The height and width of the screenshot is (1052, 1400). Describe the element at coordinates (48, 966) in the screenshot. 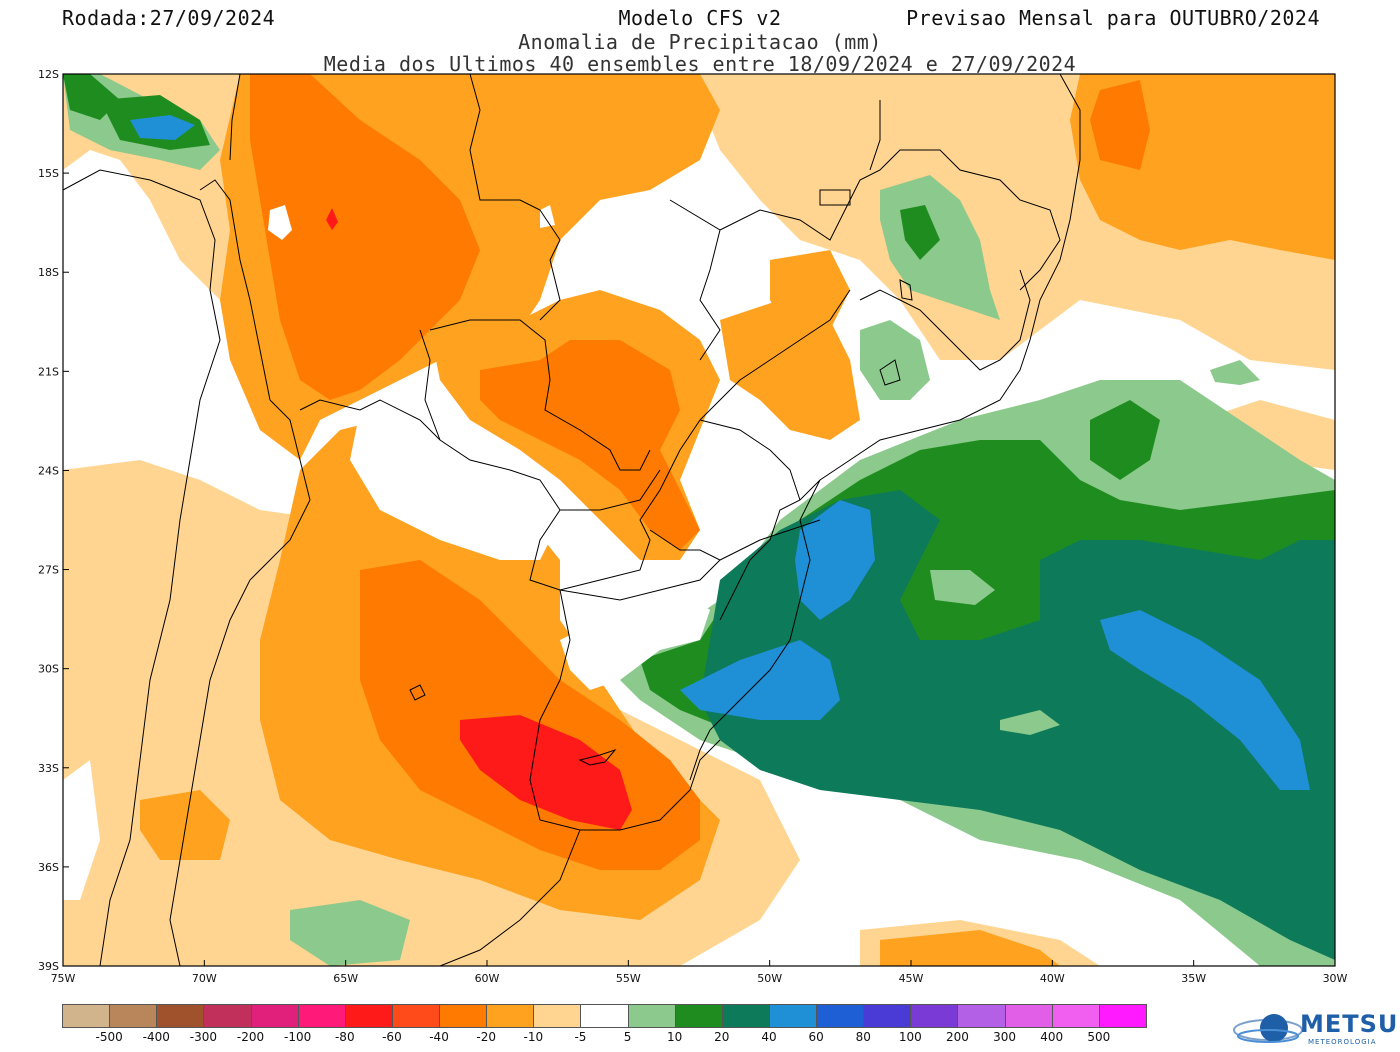

I see `lat-label: 39S` at that location.